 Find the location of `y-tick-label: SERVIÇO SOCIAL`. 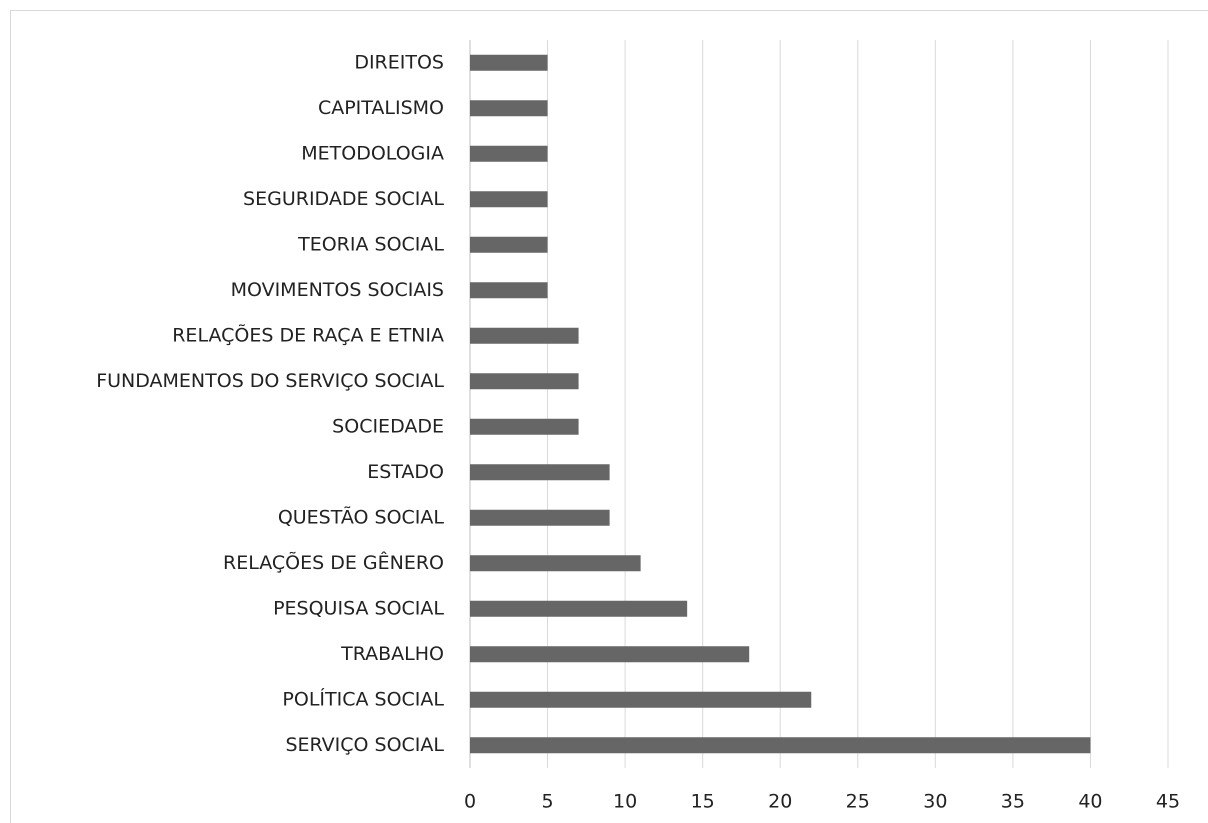

y-tick-label: SERVIÇO SOCIAL is located at coordinates (364, 745).